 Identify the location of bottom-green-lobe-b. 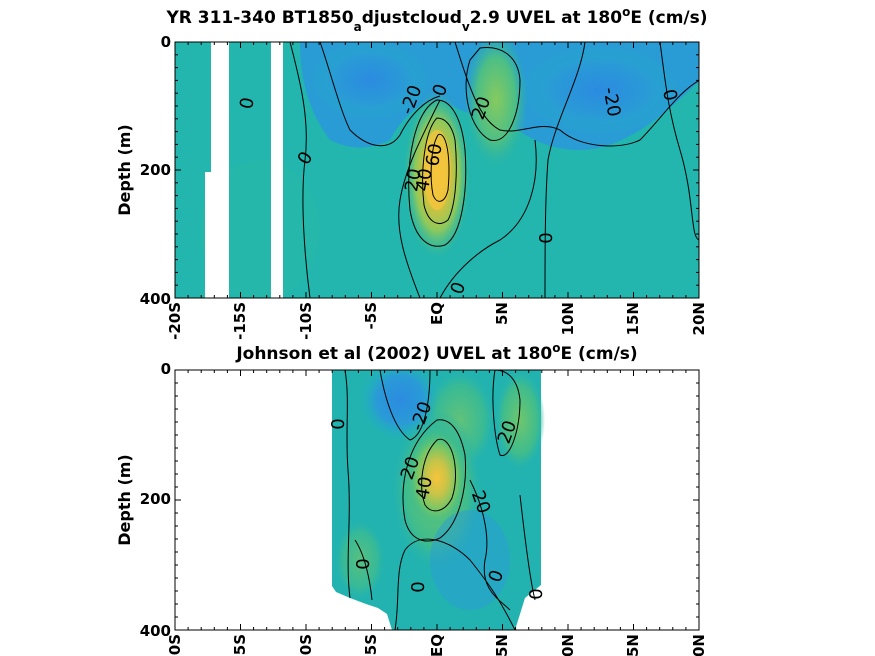
(520, 420).